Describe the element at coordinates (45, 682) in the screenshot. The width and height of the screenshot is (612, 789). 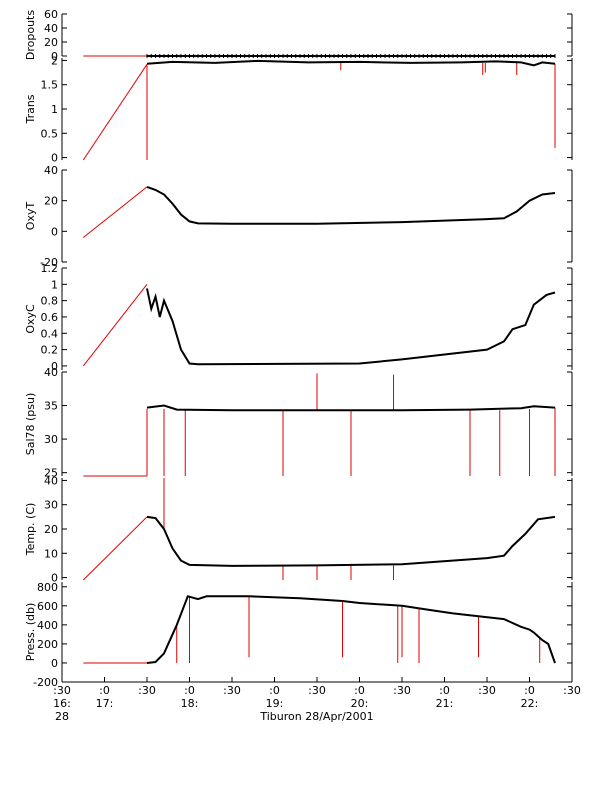
I see `y-tick-label: -200` at that location.